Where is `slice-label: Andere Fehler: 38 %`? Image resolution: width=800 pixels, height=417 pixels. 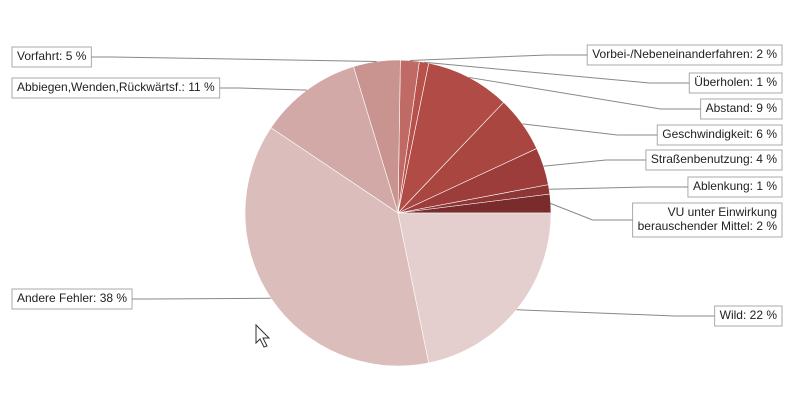 slice-label: Andere Fehler: 38 % is located at coordinates (141, 299).